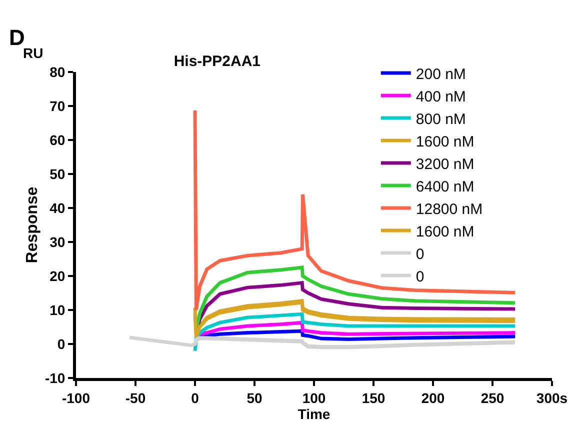  Describe the element at coordinates (33, 53) in the screenshot. I see `text: RU` at that location.